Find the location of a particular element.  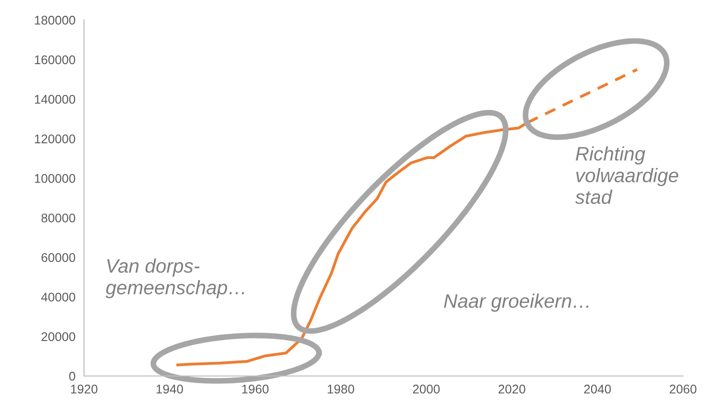

x-tick-label: 1920 is located at coordinates (84, 389).